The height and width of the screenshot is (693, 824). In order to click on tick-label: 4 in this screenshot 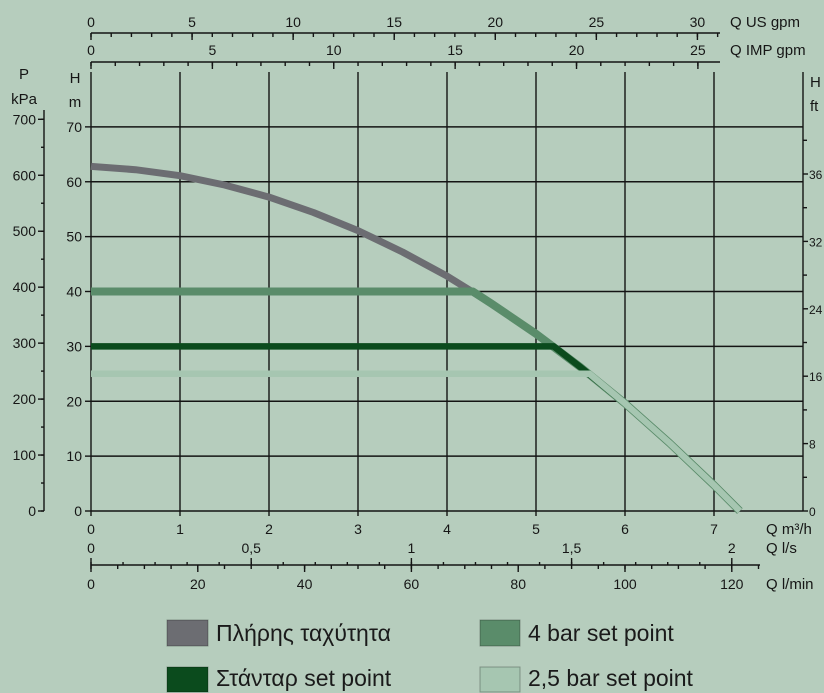, I will do `click(447, 529)`.